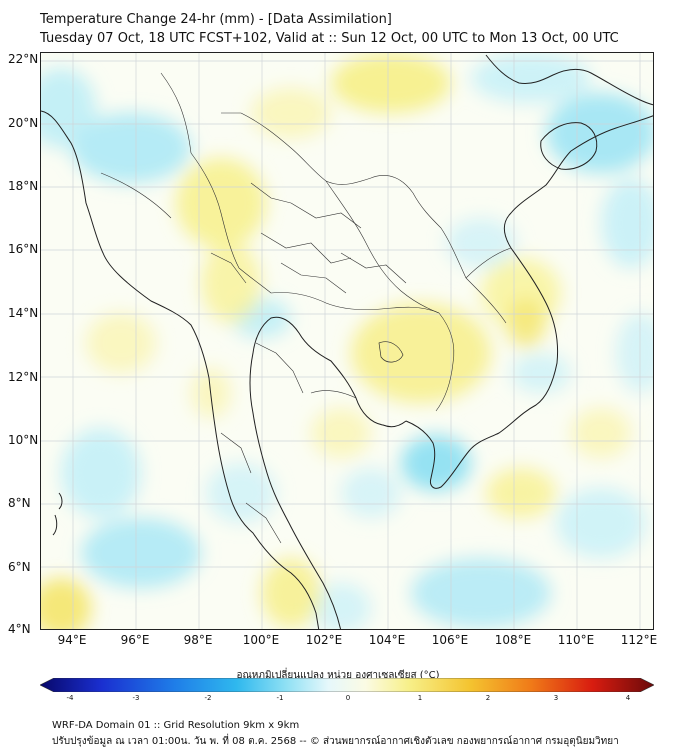  What do you see at coordinates (23, 249) in the screenshot?
I see `lat-label-16n: 16°N` at bounding box center [23, 249].